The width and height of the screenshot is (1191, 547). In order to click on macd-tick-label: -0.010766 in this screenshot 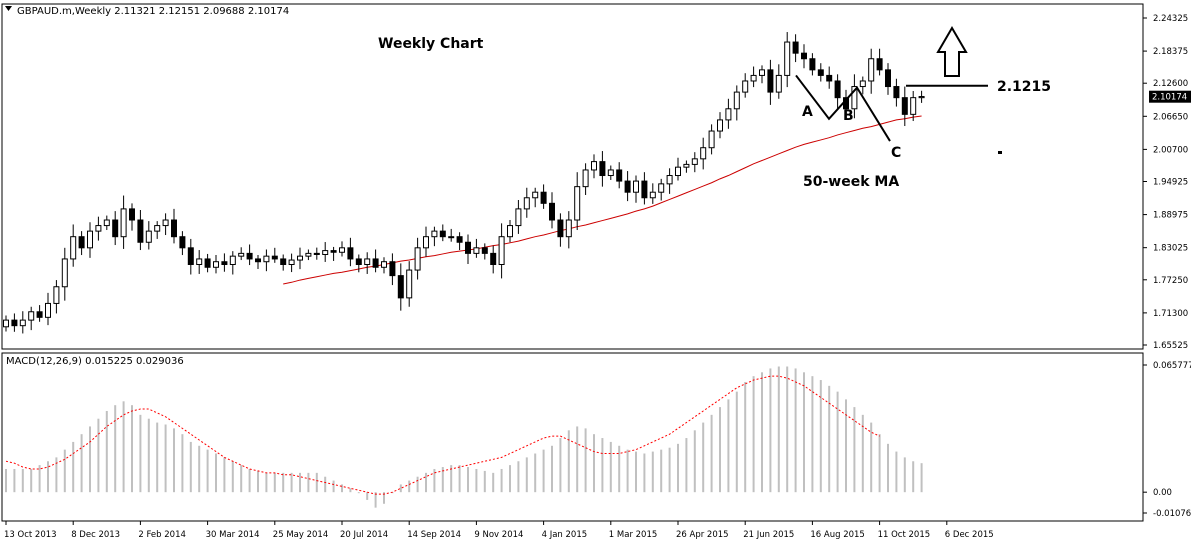, I will do `click(1172, 514)`.